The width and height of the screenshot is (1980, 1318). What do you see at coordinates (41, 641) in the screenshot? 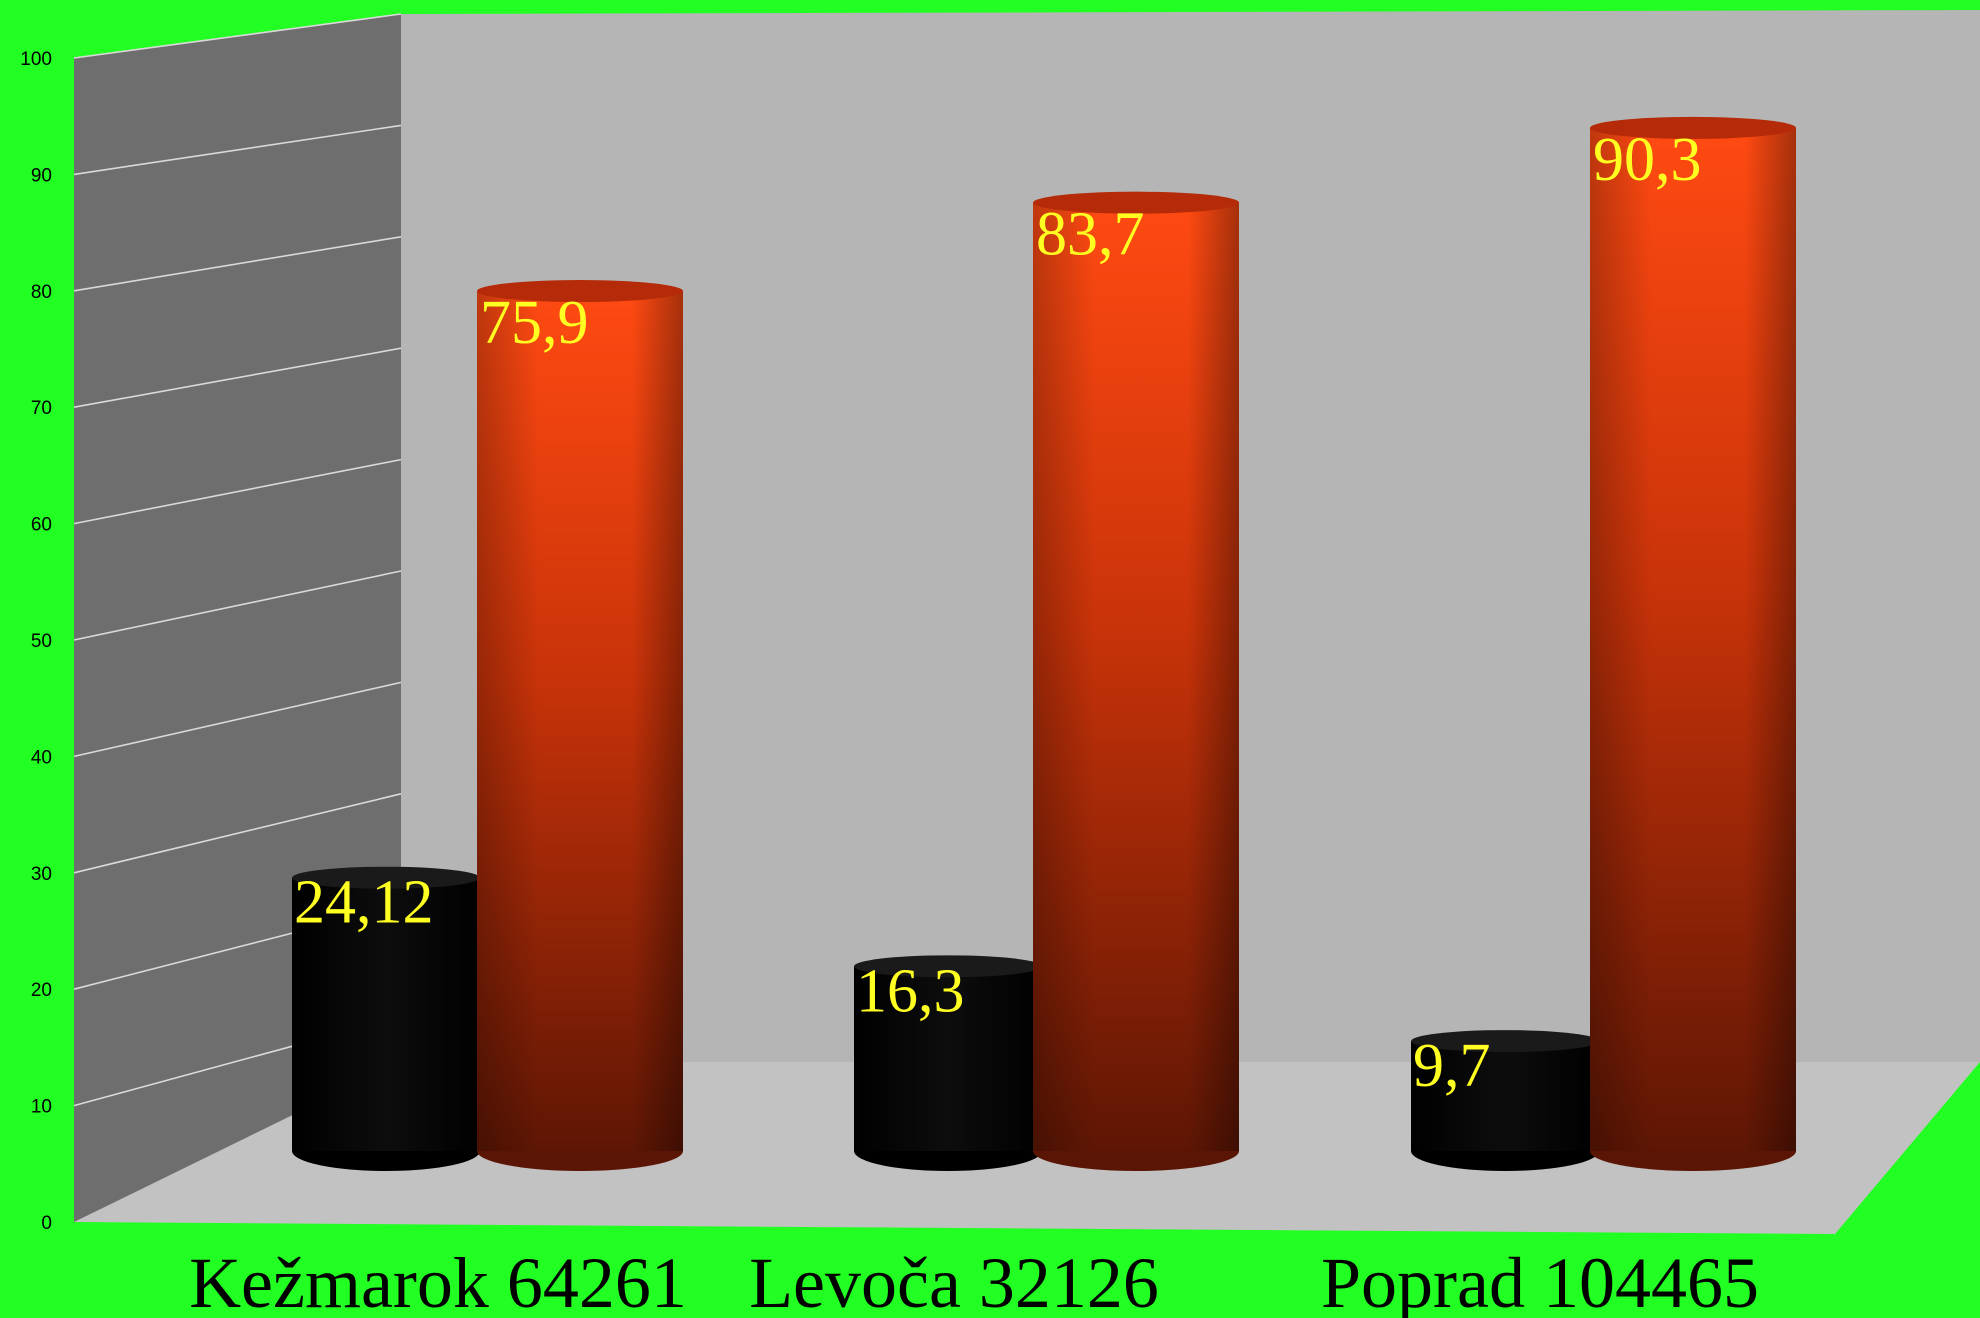
I see `y-tick-label: 50` at bounding box center [41, 641].